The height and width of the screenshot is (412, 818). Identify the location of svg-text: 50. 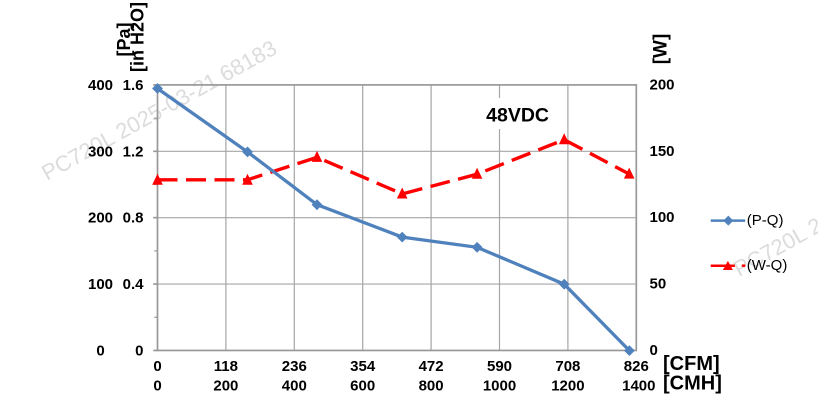
(658, 284).